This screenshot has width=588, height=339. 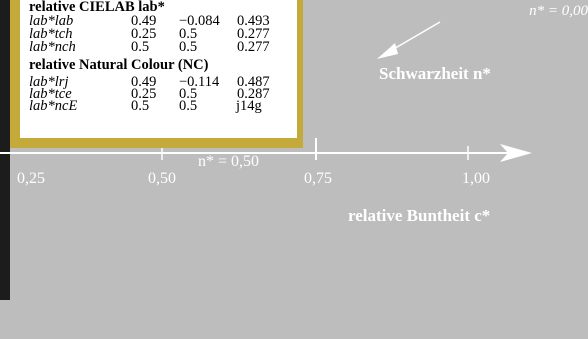 I want to click on section2-title-row: relative Natural Colour (NC), so click(x=119, y=65).